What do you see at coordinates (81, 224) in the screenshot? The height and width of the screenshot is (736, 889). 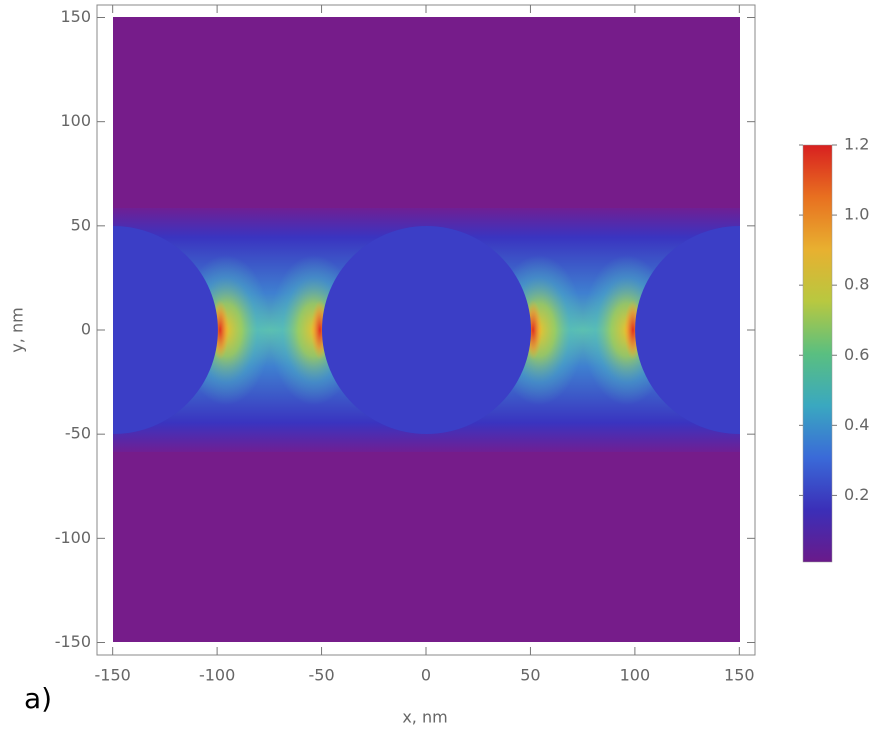 I see `y-tick-label: 50` at bounding box center [81, 224].